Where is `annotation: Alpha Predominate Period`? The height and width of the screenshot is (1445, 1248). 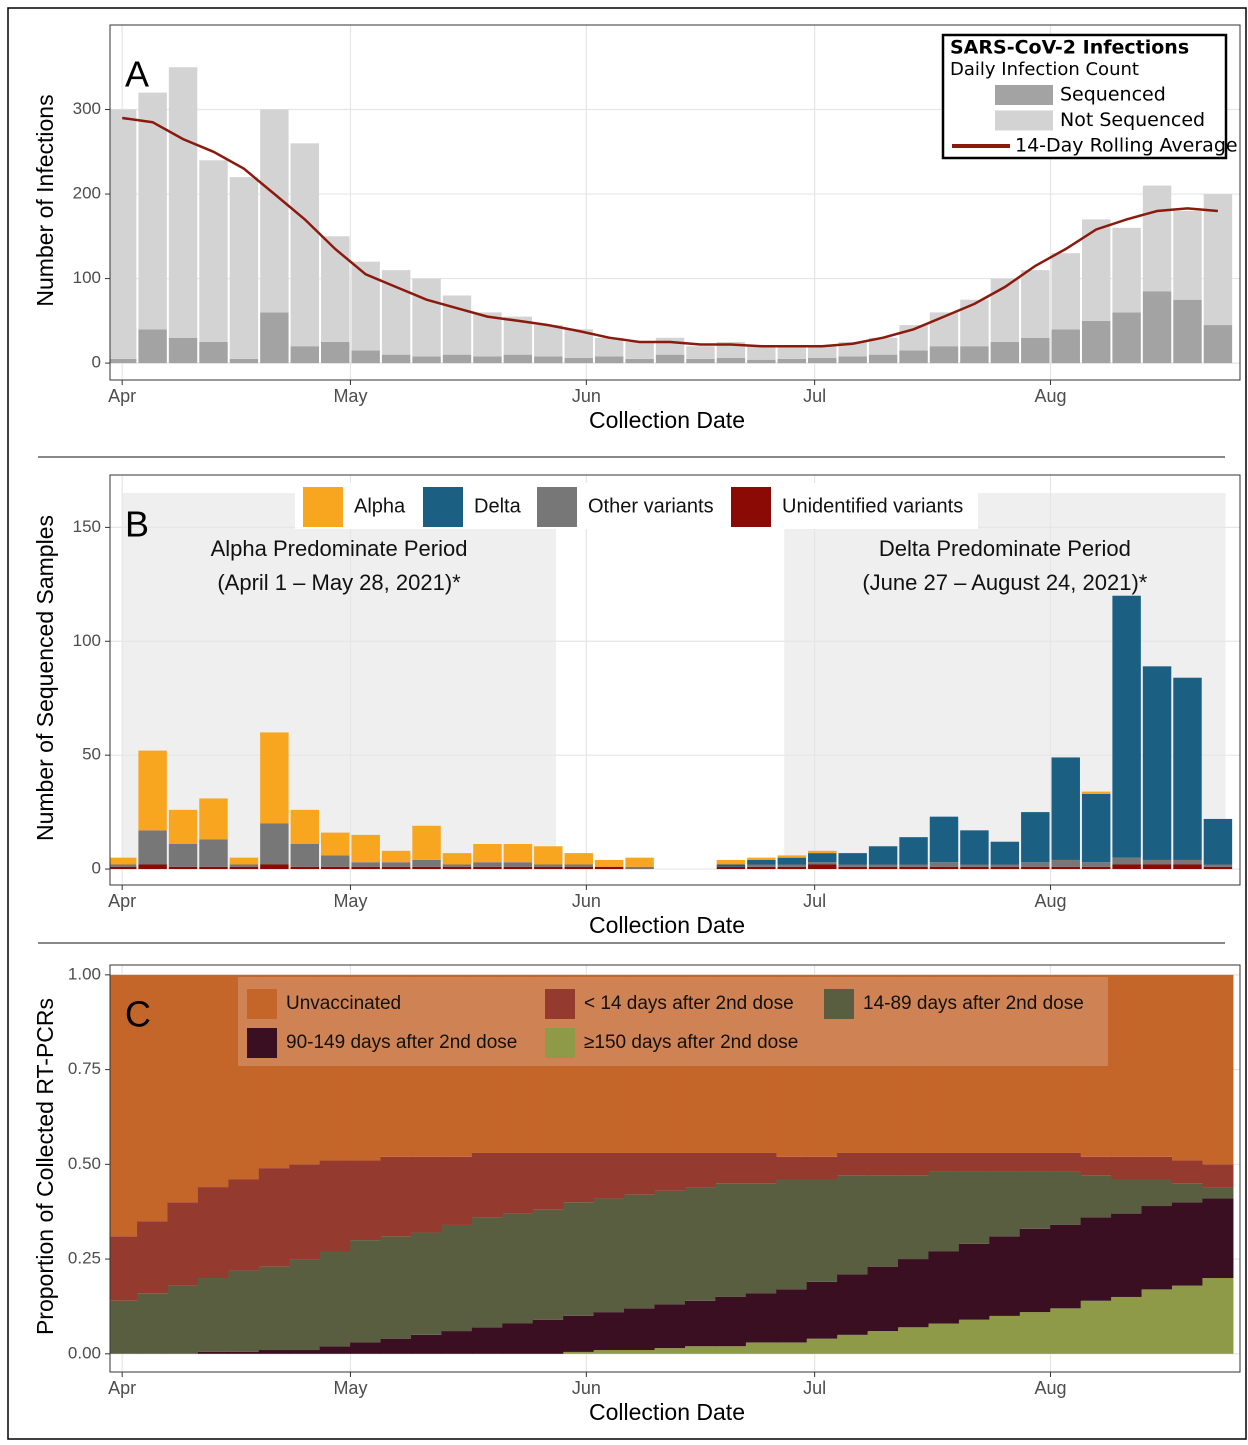 annotation: Alpha Predominate Period is located at coordinates (339, 548).